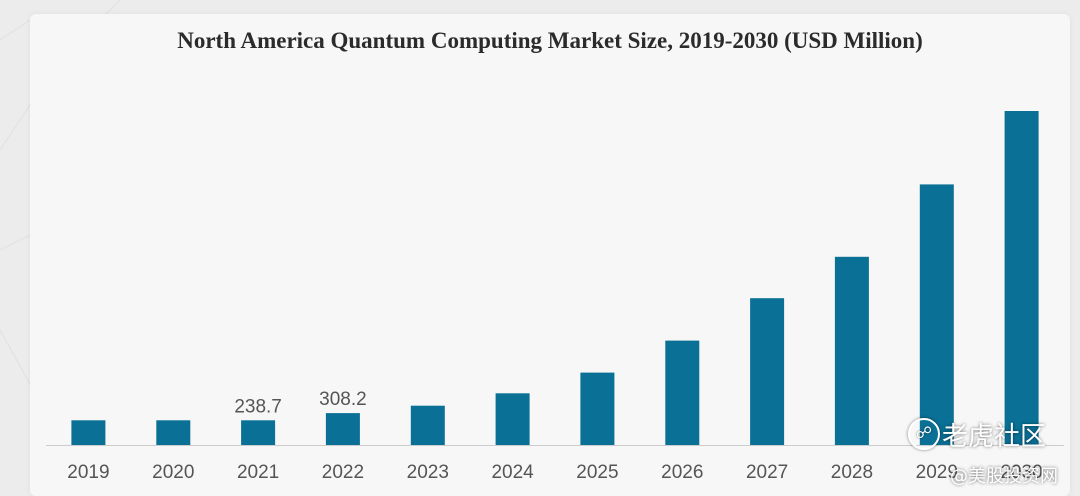 This screenshot has width=1080, height=496. I want to click on bar-2019, so click(88, 432).